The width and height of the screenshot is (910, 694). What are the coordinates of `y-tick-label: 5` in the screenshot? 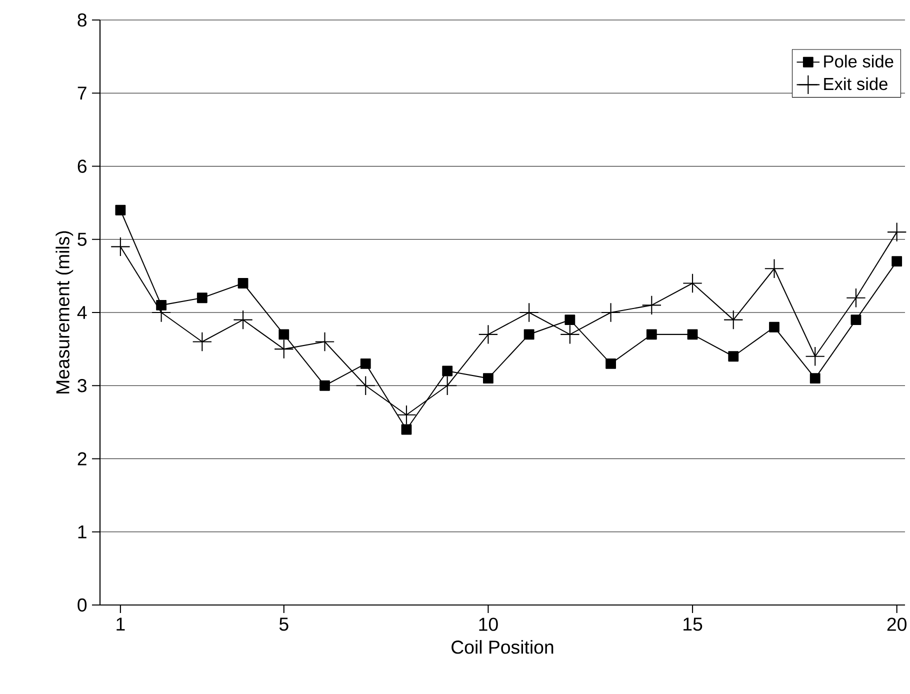 It's located at (82, 239).